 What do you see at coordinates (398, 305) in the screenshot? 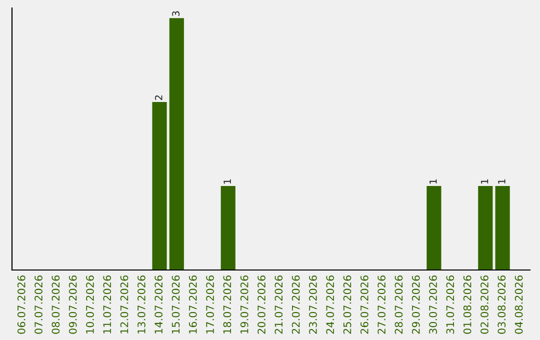
I see `x-tick-label: 28.07.2026` at bounding box center [398, 305].